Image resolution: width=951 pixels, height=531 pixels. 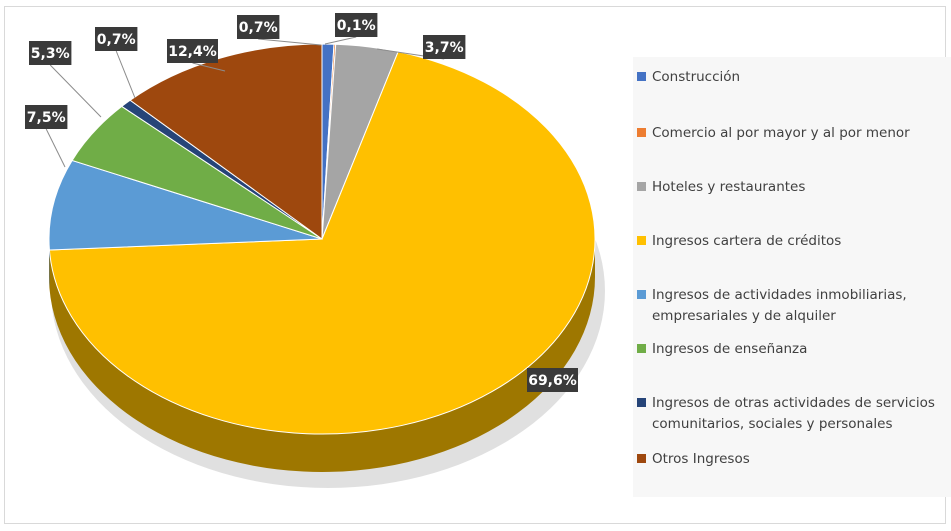 I want to click on legend-item-5: Ingresos de enseñanza, so click(x=789, y=349).